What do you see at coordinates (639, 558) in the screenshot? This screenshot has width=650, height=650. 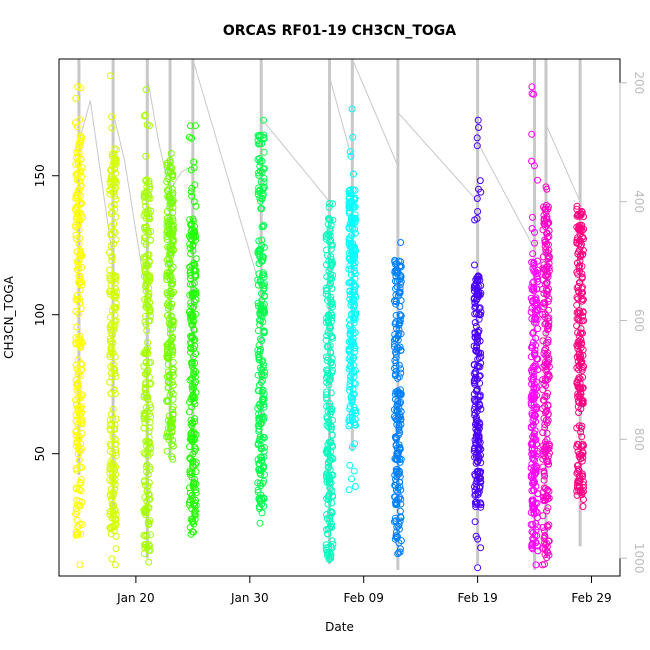 I see `y2-tick-label: 1000` at bounding box center [639, 558].